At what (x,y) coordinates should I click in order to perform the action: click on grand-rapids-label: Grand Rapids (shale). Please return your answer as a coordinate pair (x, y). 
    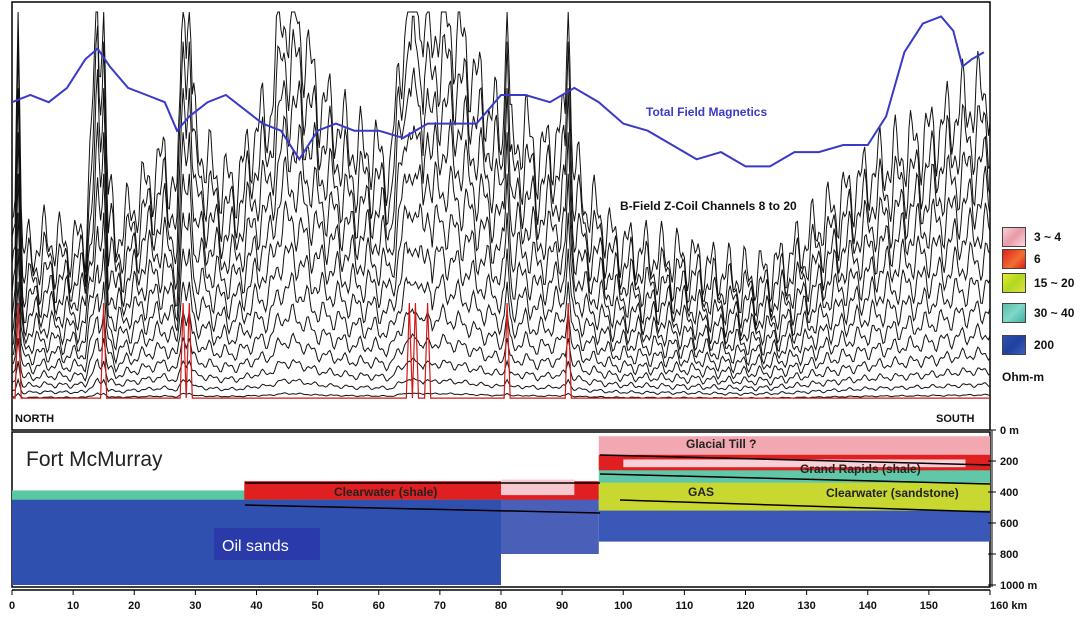
    Looking at the image, I should click on (860, 469).